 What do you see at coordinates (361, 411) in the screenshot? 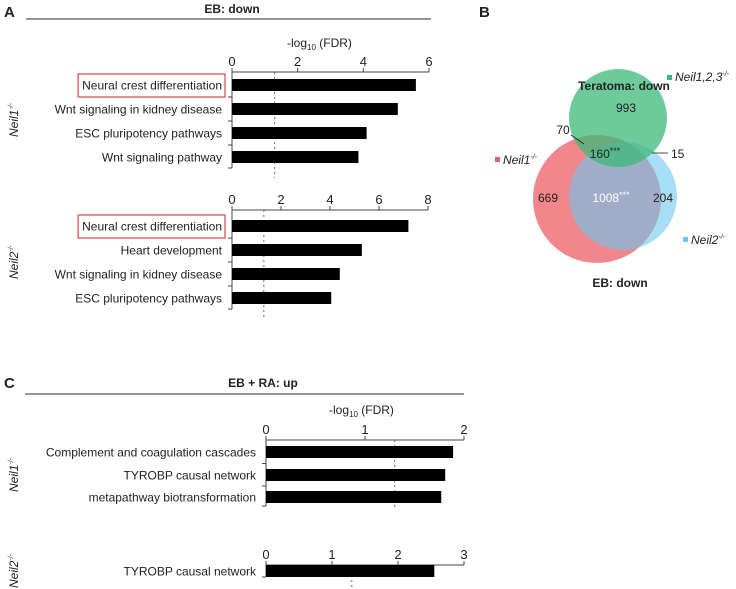
I see `panel-c-xlabel: -log10 (FDR)` at bounding box center [361, 411].